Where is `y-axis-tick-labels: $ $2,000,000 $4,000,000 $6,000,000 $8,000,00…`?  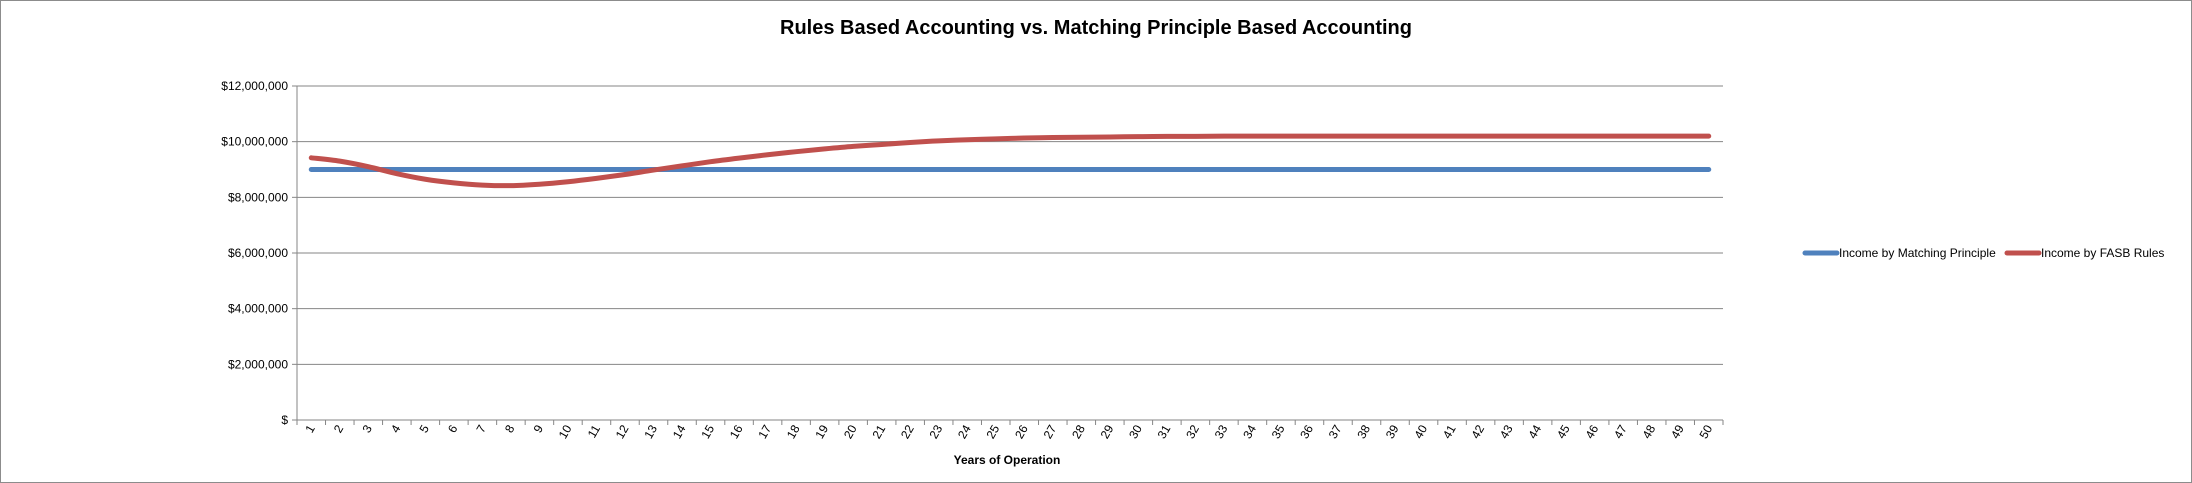
y-axis-tick-labels: $ $2,000,000 $4,000,000 $6,000,000 $8,000,00… is located at coordinates (254, 253).